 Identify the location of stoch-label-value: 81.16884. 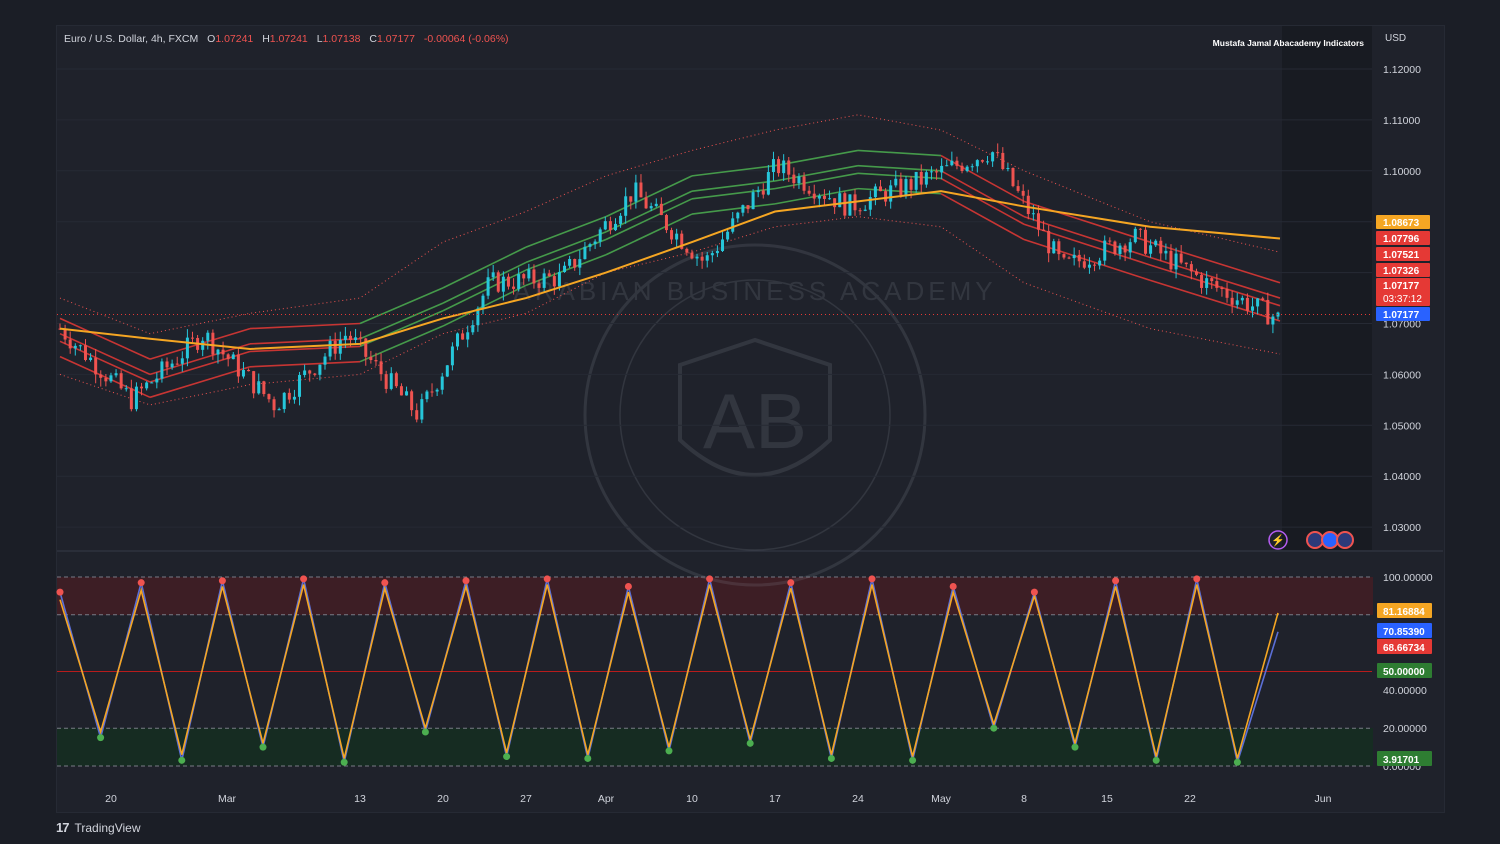
(1404, 612).